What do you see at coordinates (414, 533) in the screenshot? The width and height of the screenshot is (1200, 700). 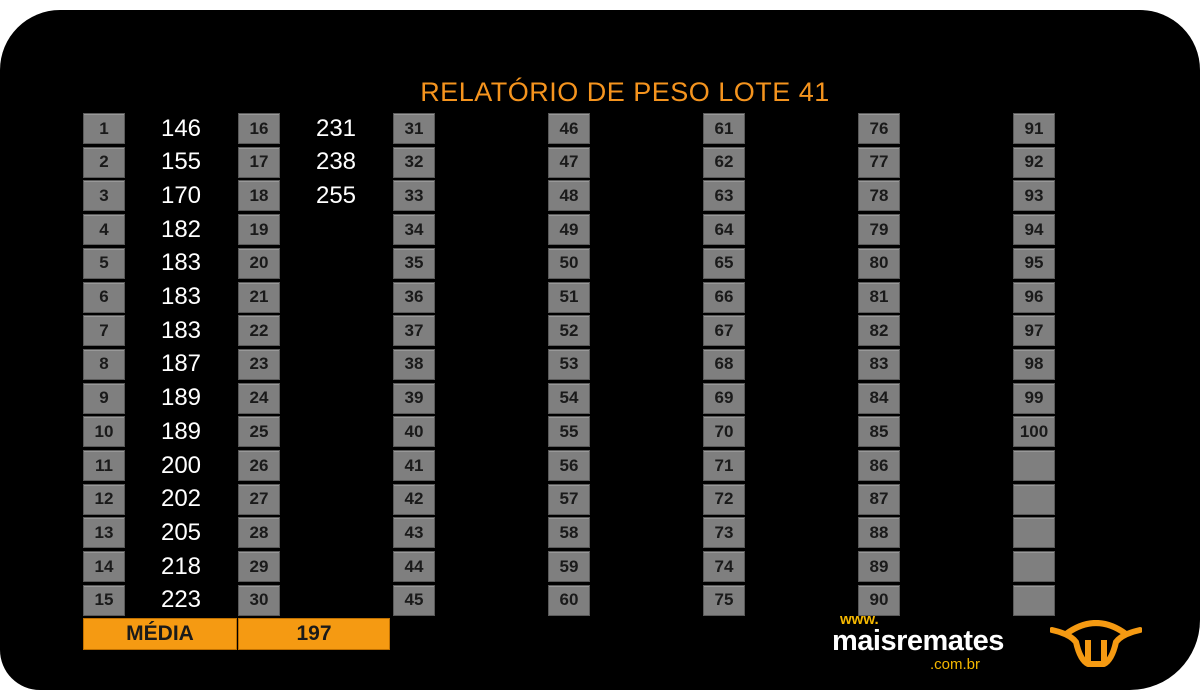 I see `lot-number-cell: 43` at bounding box center [414, 533].